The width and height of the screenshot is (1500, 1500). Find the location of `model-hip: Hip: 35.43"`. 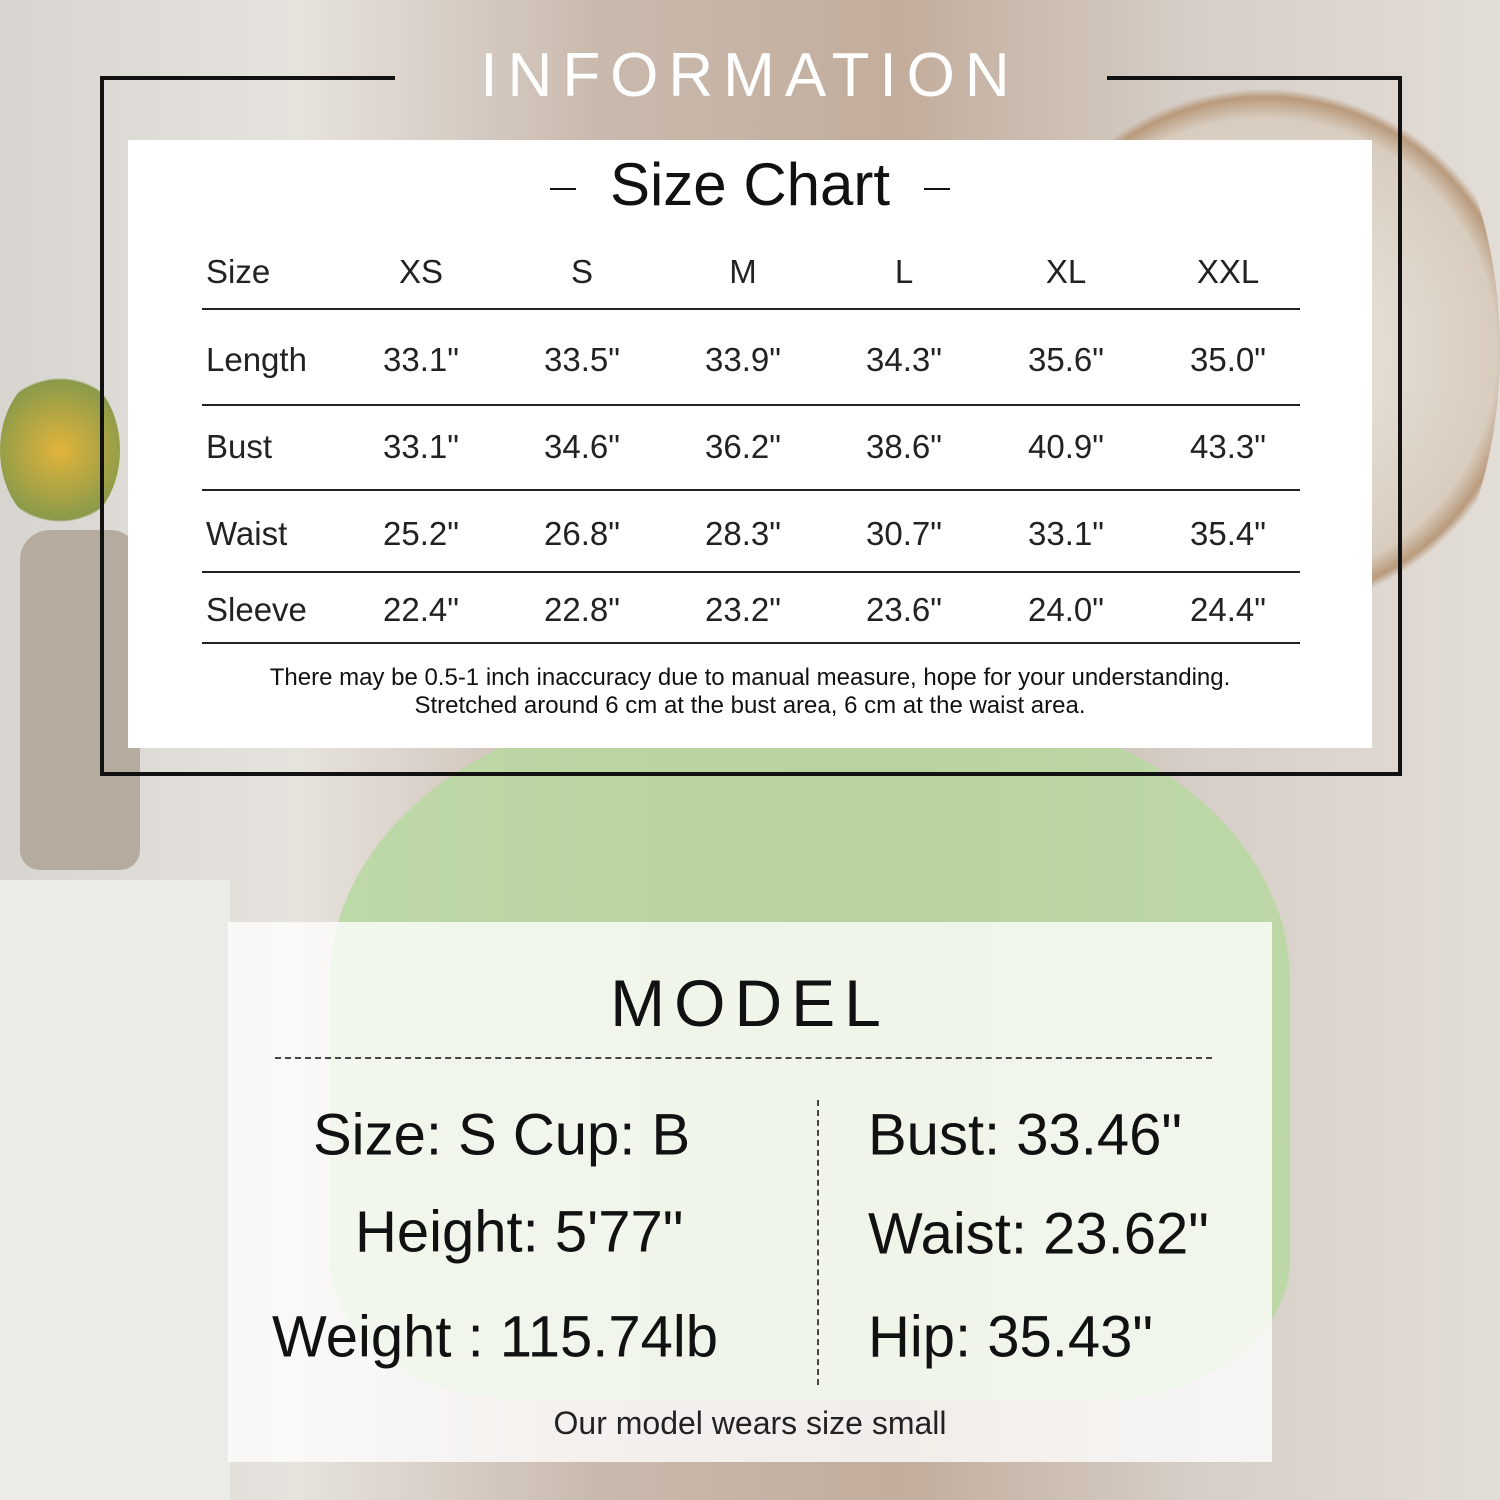

model-hip: Hip: 35.43" is located at coordinates (1010, 1337).